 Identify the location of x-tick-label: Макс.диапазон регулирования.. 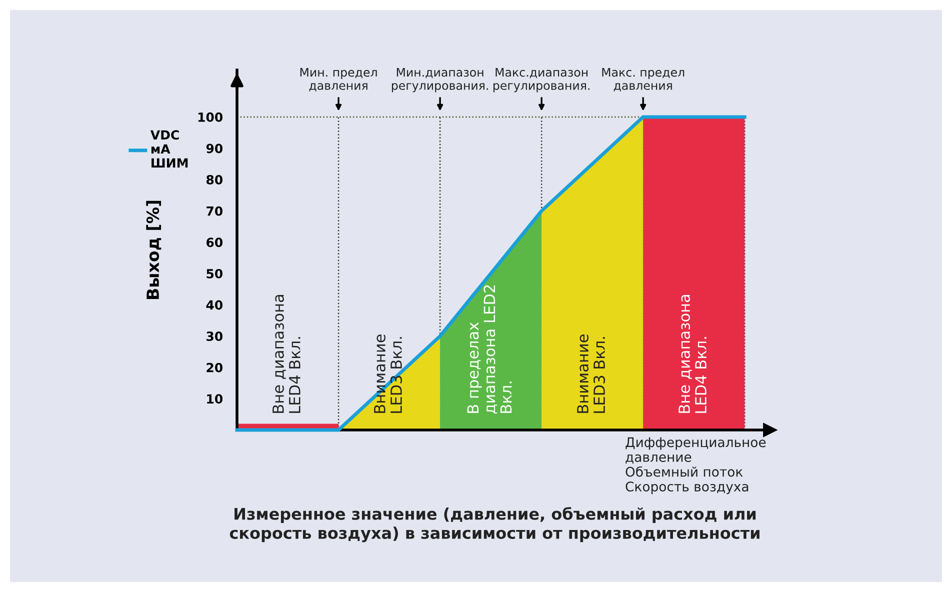
(541, 80).